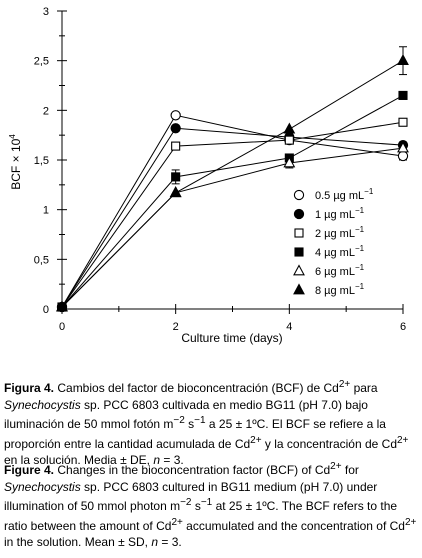 The height and width of the screenshot is (558, 422). I want to click on legend-entry: 8 µg mL−1, so click(340, 289).